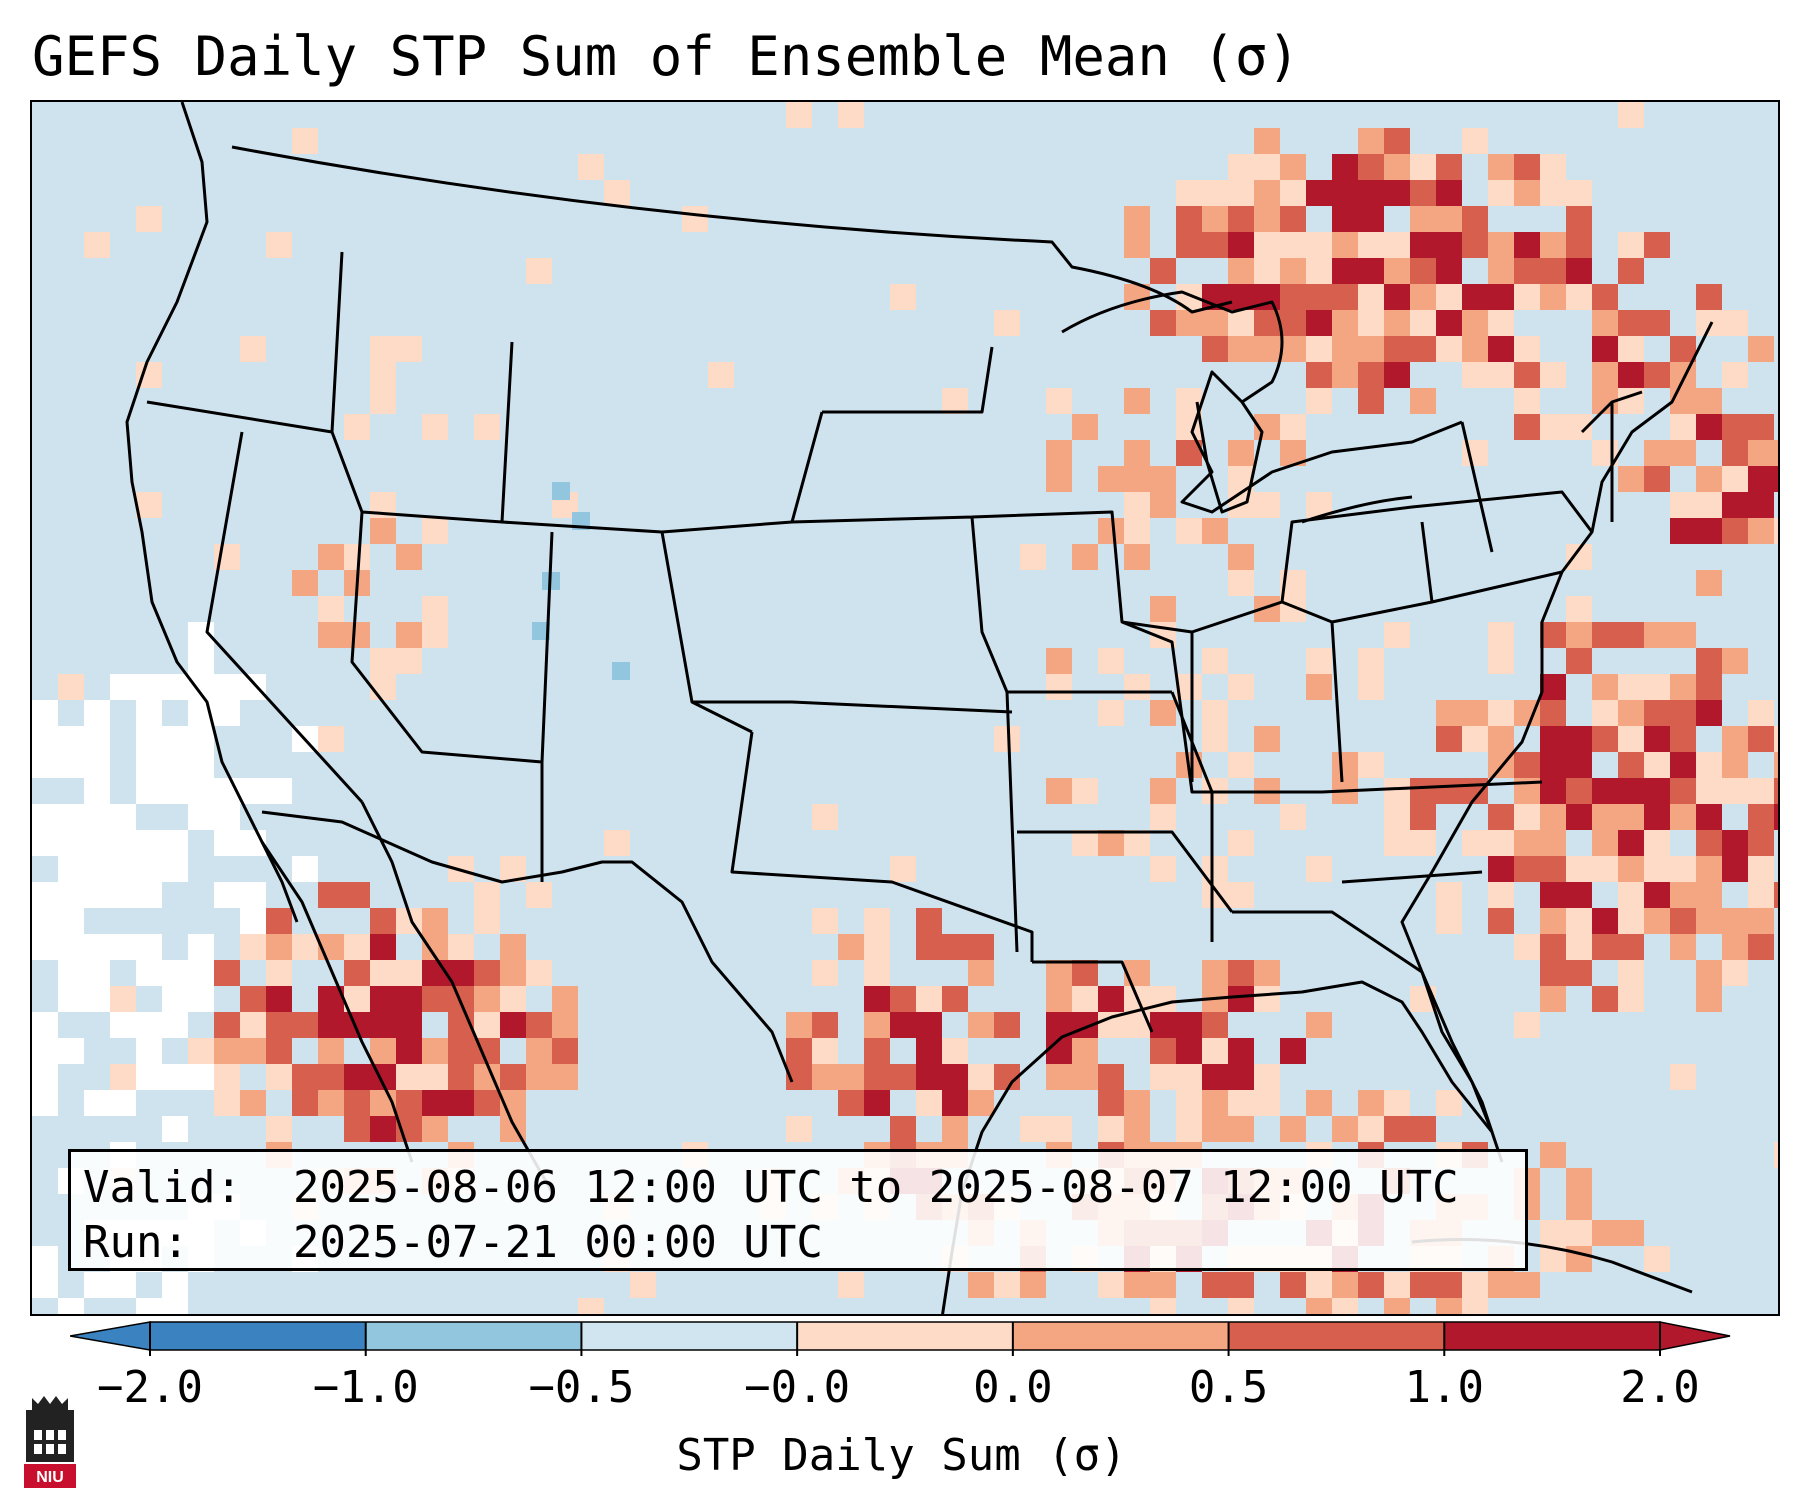 This screenshot has width=1803, height=1506. What do you see at coordinates (1557, 727) in the screenshot?
I see `east-coastline` at bounding box center [1557, 727].